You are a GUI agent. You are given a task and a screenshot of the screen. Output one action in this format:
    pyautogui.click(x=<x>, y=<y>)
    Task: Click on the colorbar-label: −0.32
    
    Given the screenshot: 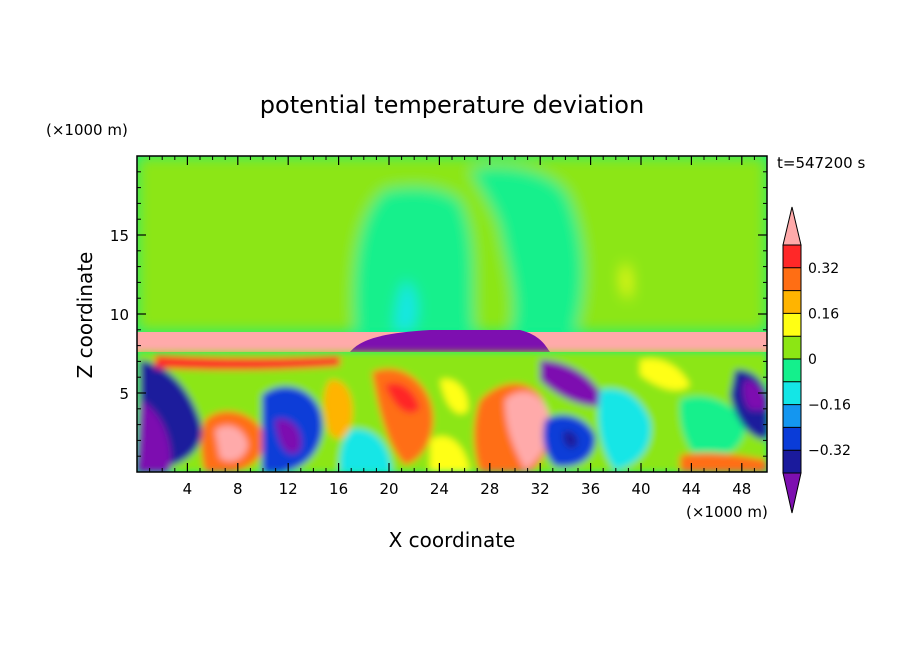 What is the action you would take?
    pyautogui.click(x=829, y=451)
    